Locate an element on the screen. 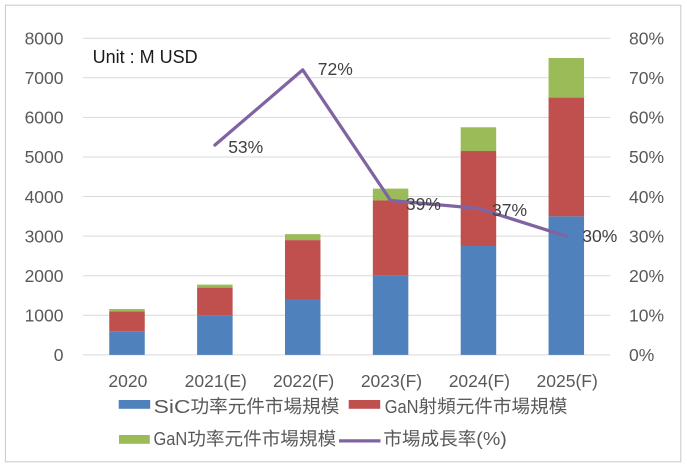  svg-text: 2020 is located at coordinates (127, 381).